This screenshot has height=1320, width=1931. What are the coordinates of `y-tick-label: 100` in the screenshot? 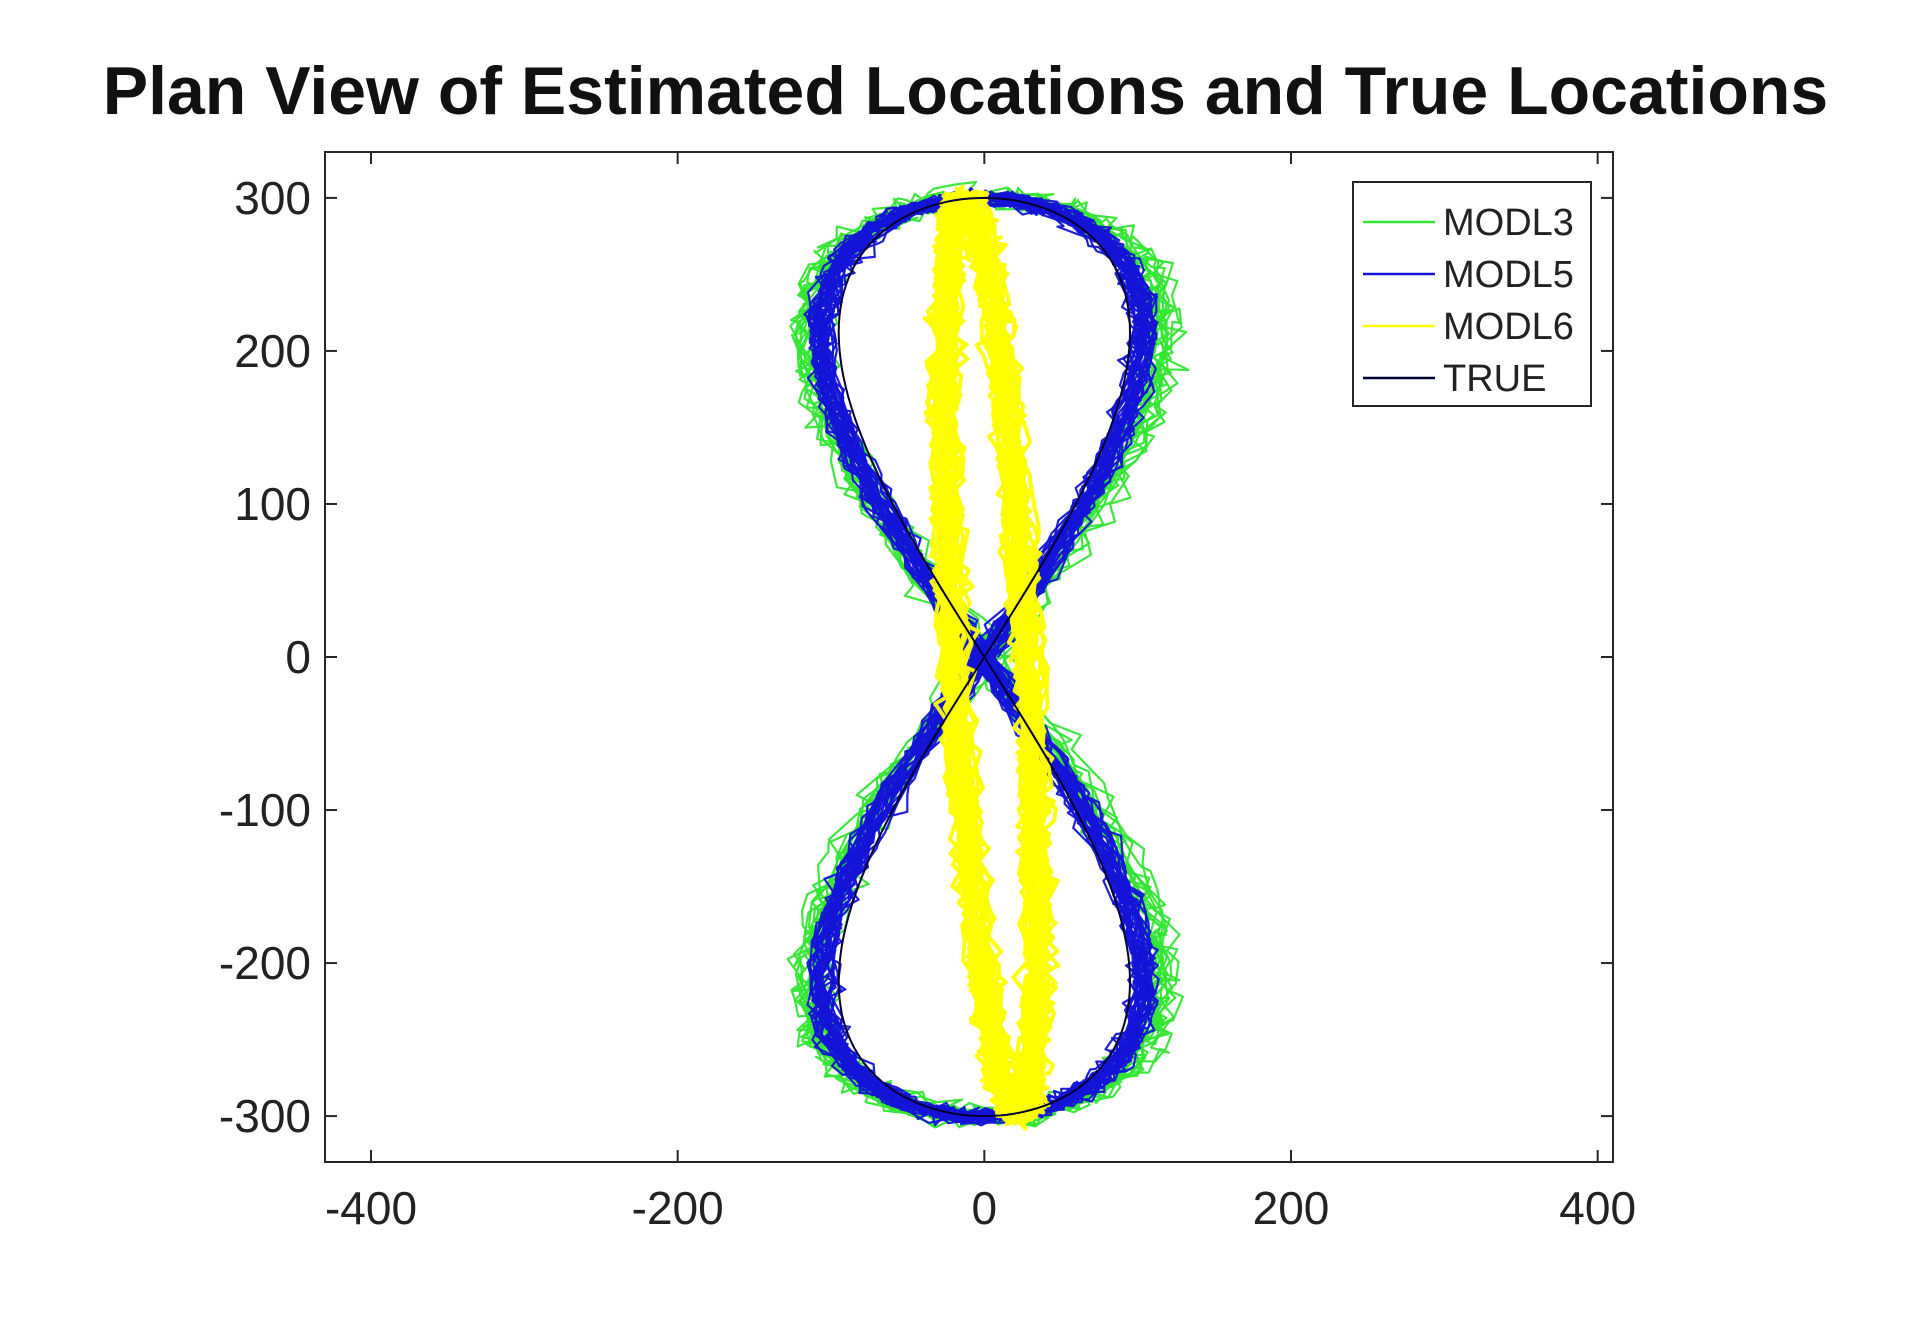 It's located at (272, 504).